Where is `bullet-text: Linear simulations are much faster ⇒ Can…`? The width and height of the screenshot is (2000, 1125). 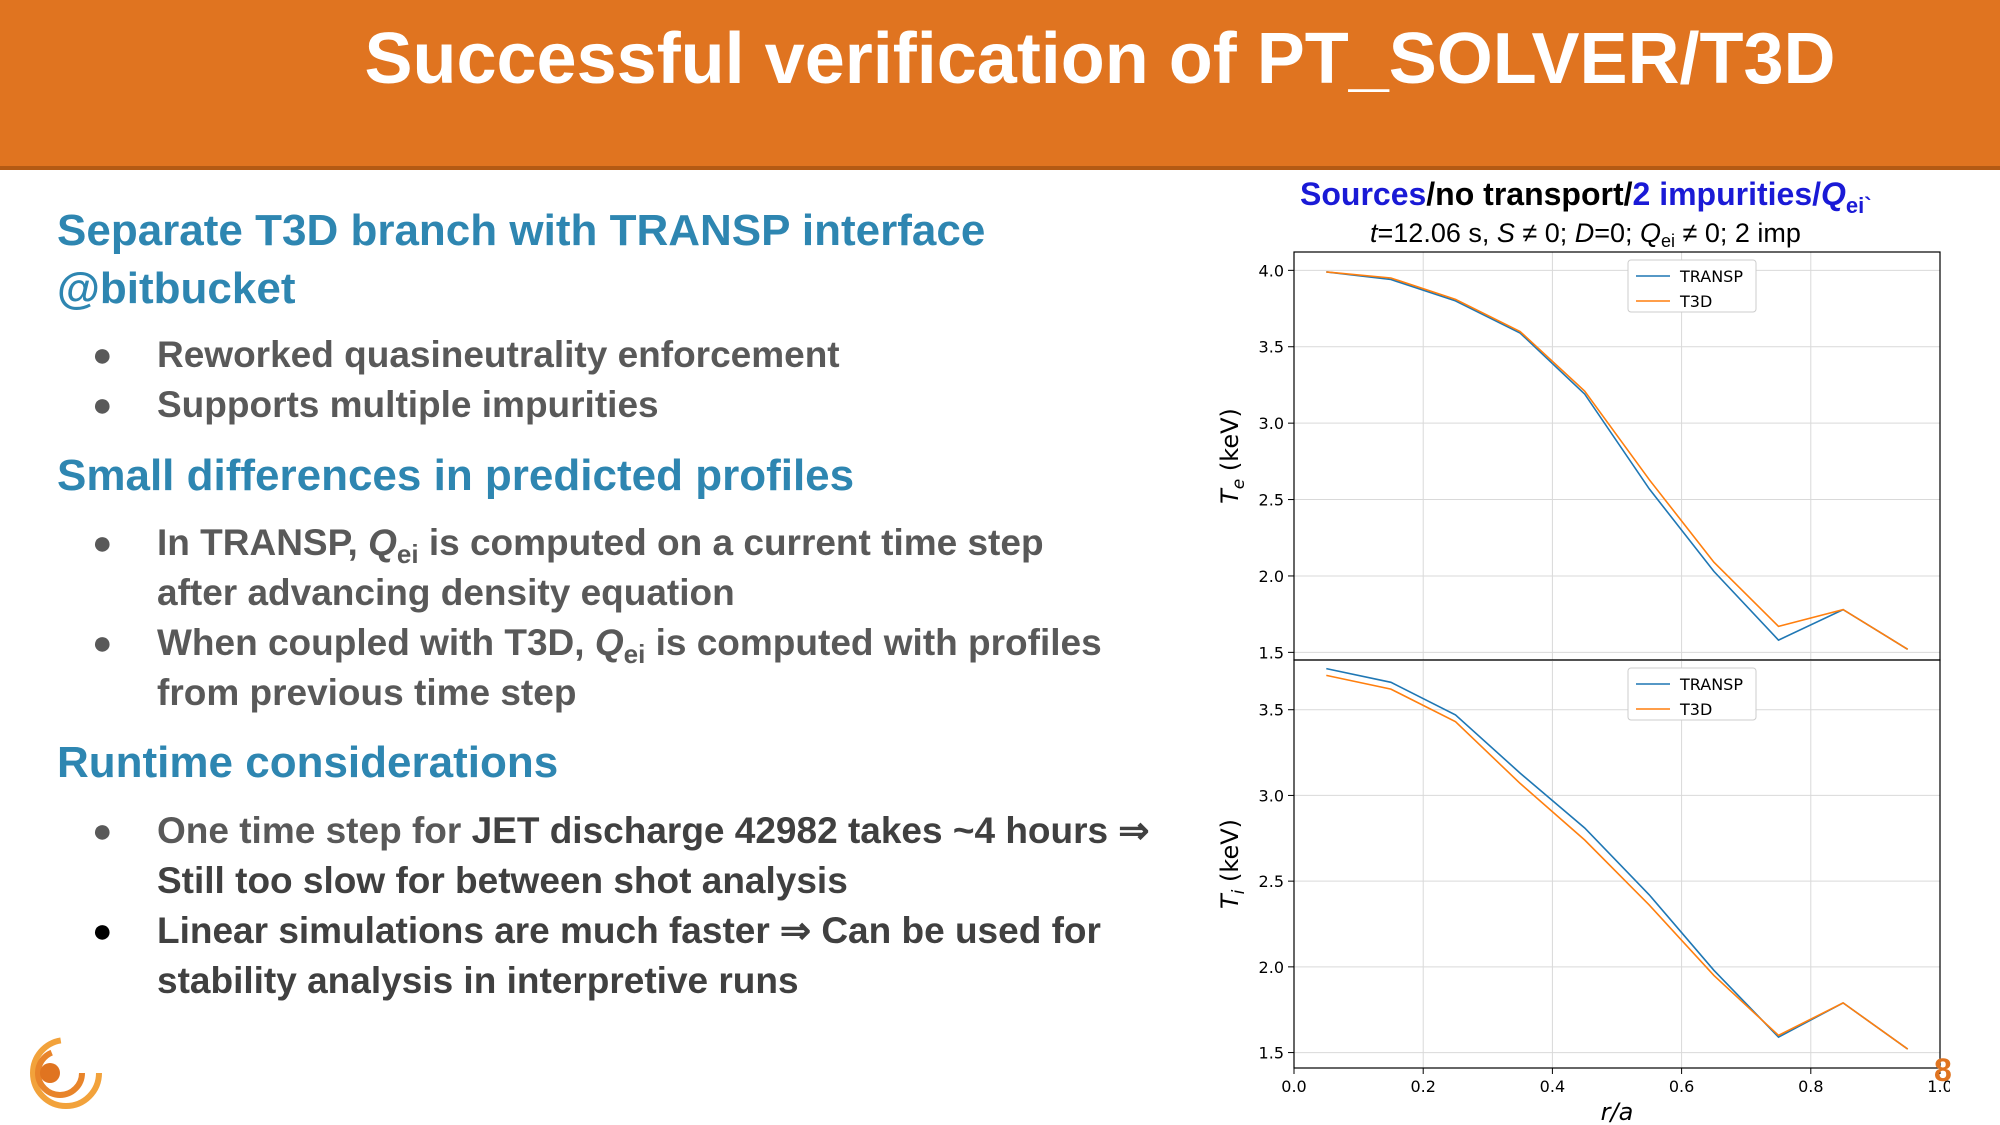 bullet-text: Linear simulations are much faster ⇒ Can… is located at coordinates (629, 955).